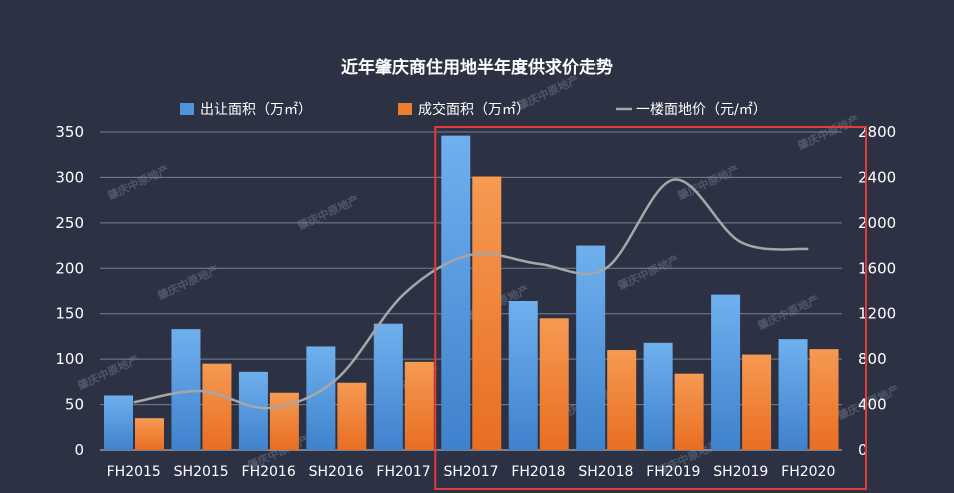 The image size is (954, 493). Describe the element at coordinates (403, 472) in the screenshot. I see `x-axis-tick: FH2017` at that location.